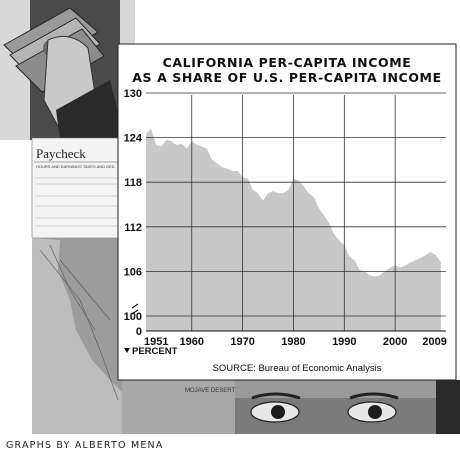 The height and width of the screenshot is (454, 460). Describe the element at coordinates (127, 350) in the screenshot. I see `triangle-icon` at that location.